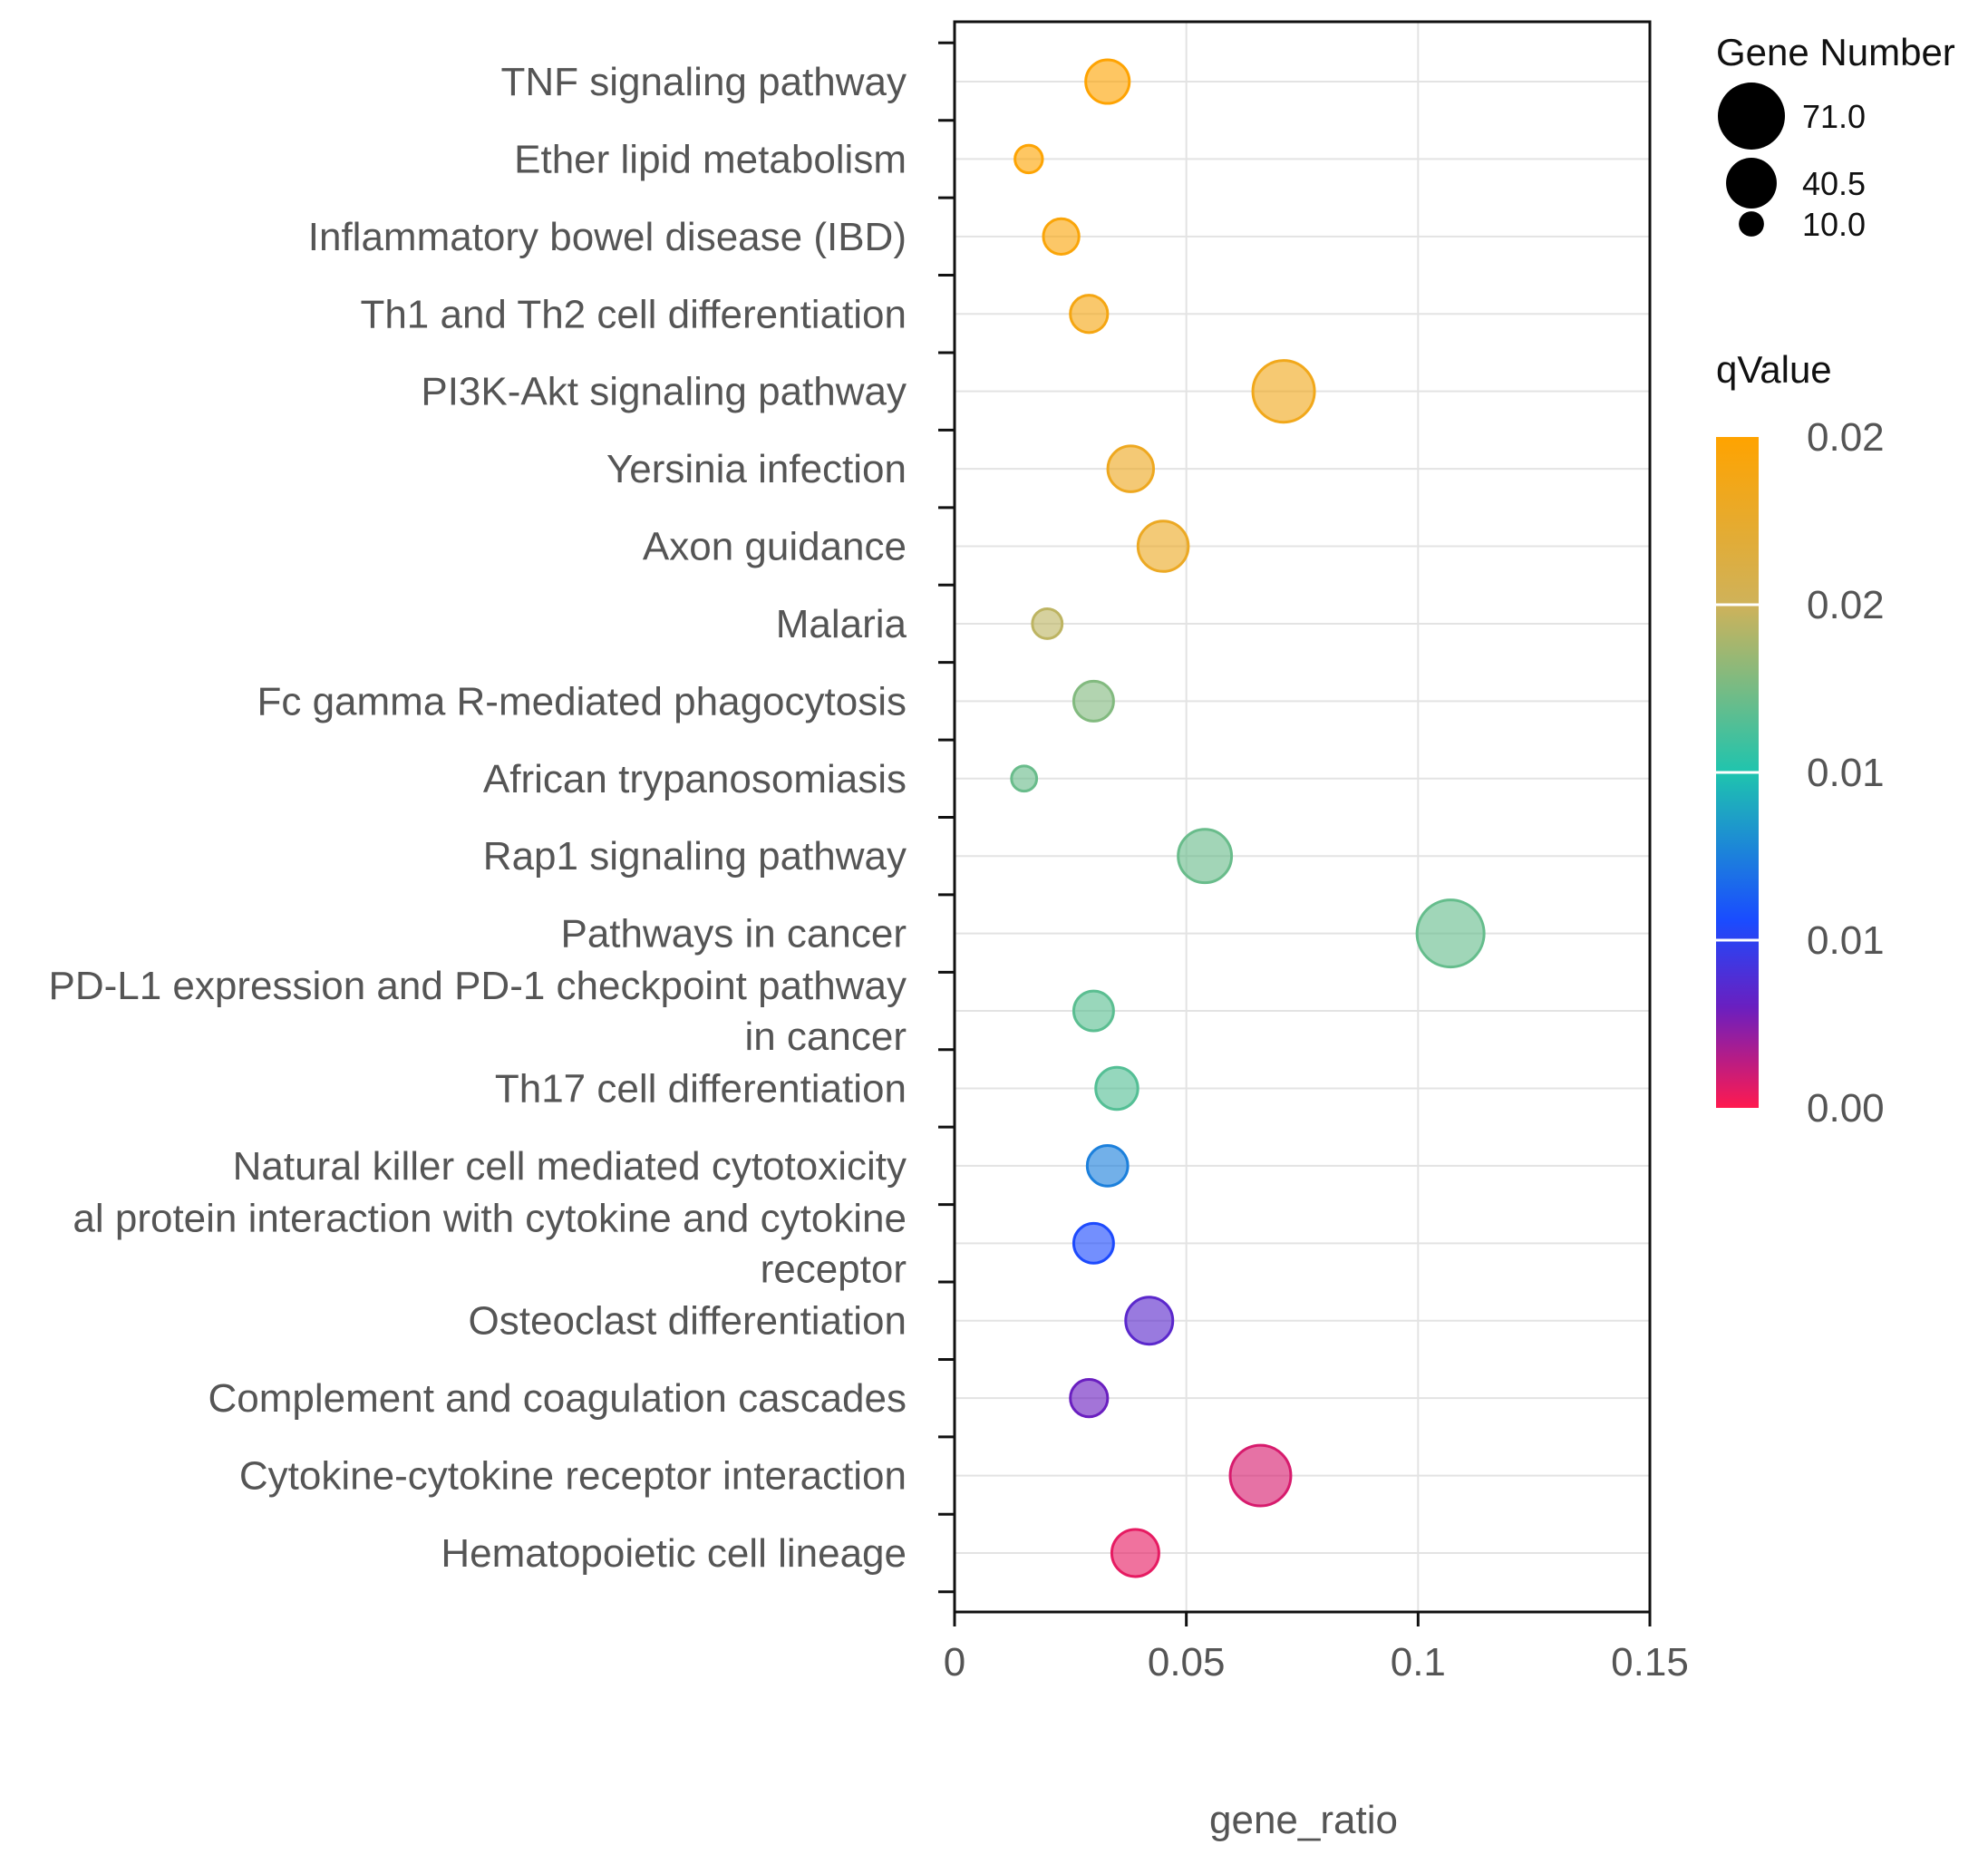  What do you see at coordinates (1834, 183) in the screenshot?
I see `size-legend-label: 40.5` at bounding box center [1834, 183].